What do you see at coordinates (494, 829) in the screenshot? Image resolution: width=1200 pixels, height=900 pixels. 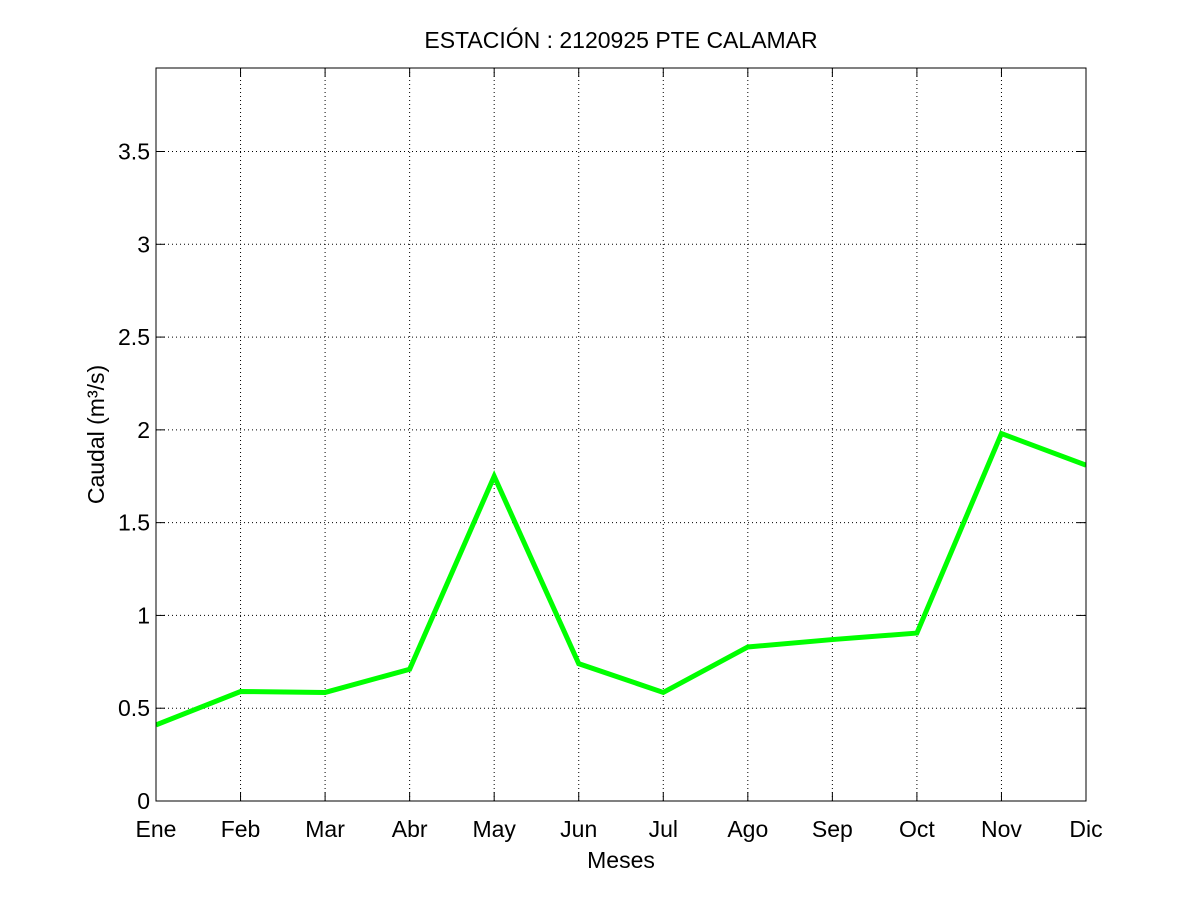 I see `x-tick-label: May` at bounding box center [494, 829].